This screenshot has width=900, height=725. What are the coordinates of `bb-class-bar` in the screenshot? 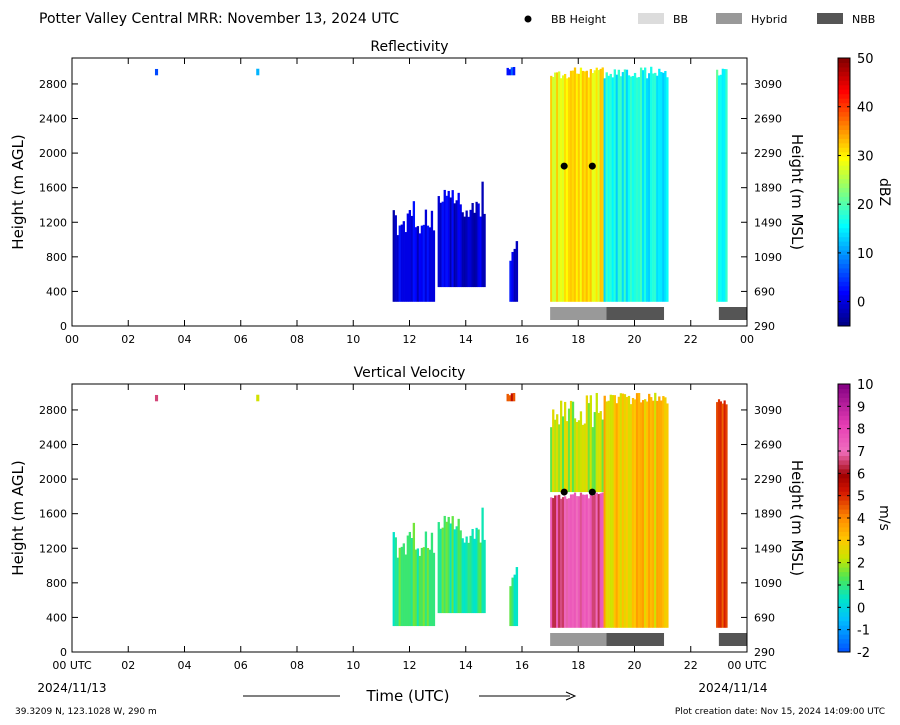 It's located at (578, 639).